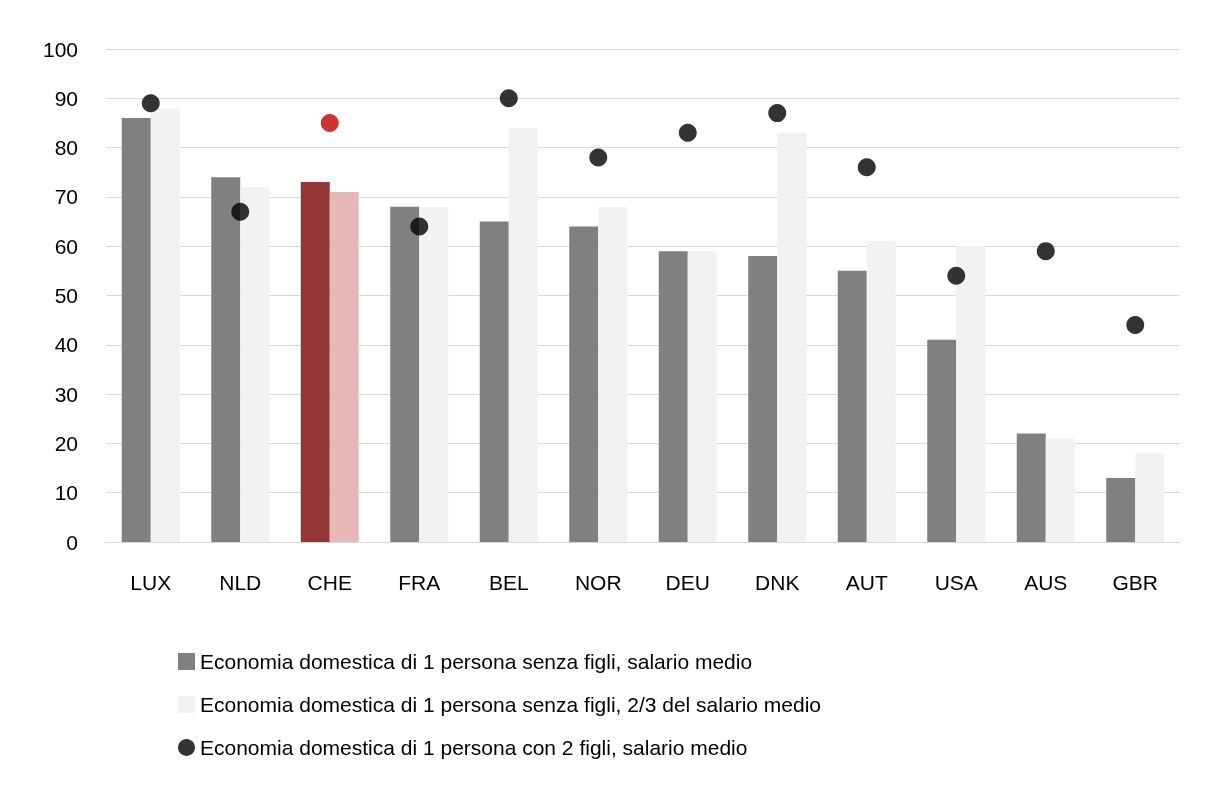 The image size is (1206, 812). Describe the element at coordinates (419, 582) in the screenshot. I see `x-tick-label: FRA` at that location.